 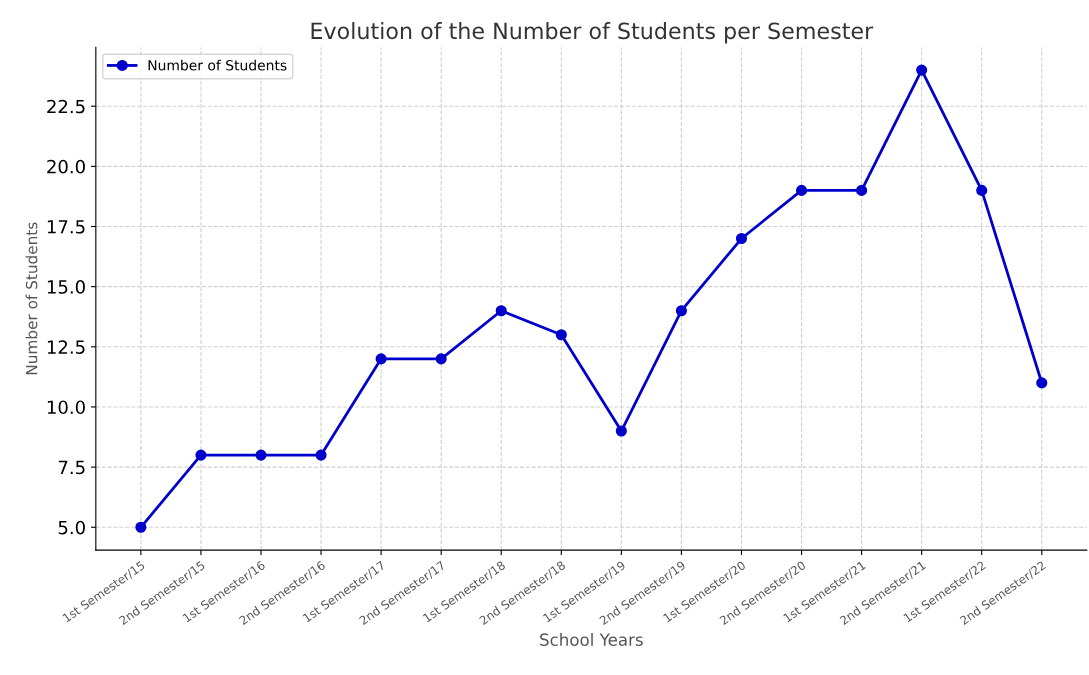 What do you see at coordinates (31, 298) in the screenshot?
I see `y-axis-title: Number of Students` at bounding box center [31, 298].